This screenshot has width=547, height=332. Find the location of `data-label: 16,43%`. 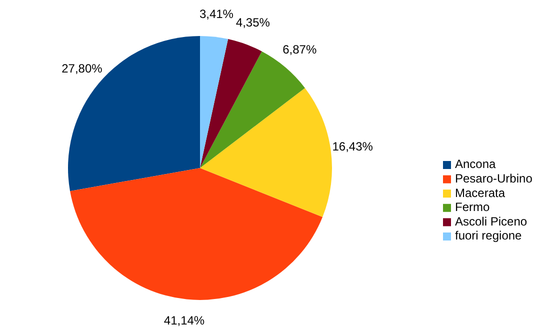

data-label: 16,43% is located at coordinates (353, 146).